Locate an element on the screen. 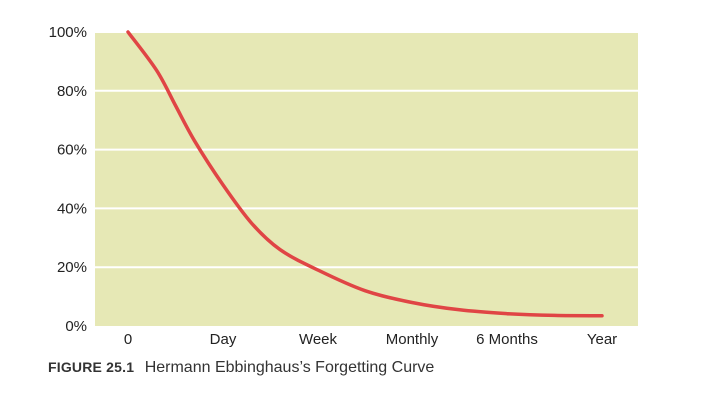  x-axis-ticks: 0 Day Week Monthly 6 Months Year is located at coordinates (370, 339).